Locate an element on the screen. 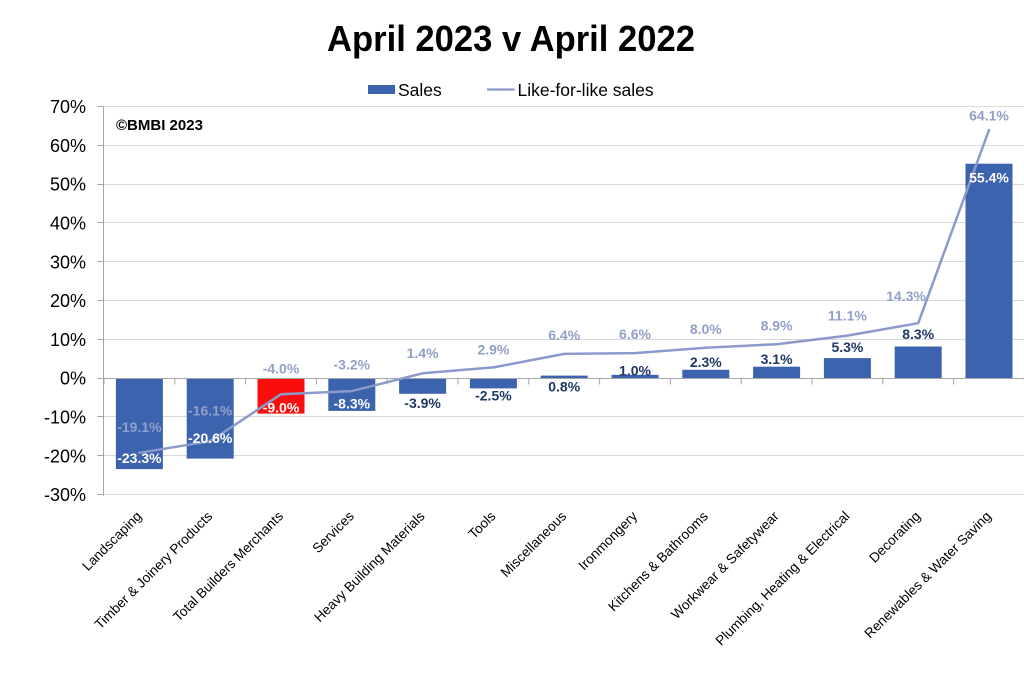 The height and width of the screenshot is (673, 1024). svg-text: April 2023 v April 2022 is located at coordinates (511, 38).